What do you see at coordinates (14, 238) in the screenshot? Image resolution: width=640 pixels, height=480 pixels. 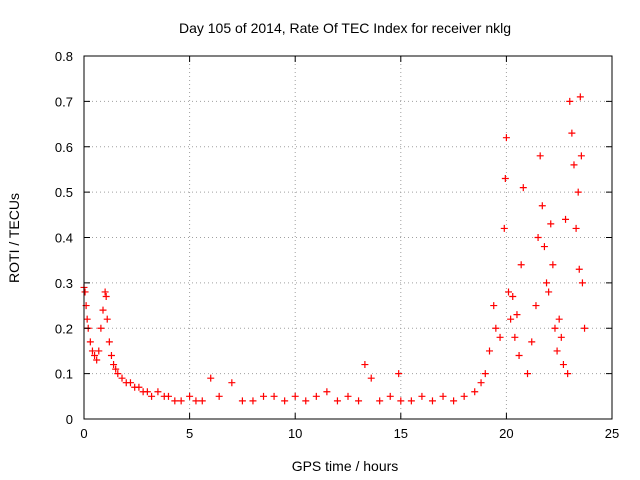 I see `y-axis-label: ROTI / TECUs` at bounding box center [14, 238].